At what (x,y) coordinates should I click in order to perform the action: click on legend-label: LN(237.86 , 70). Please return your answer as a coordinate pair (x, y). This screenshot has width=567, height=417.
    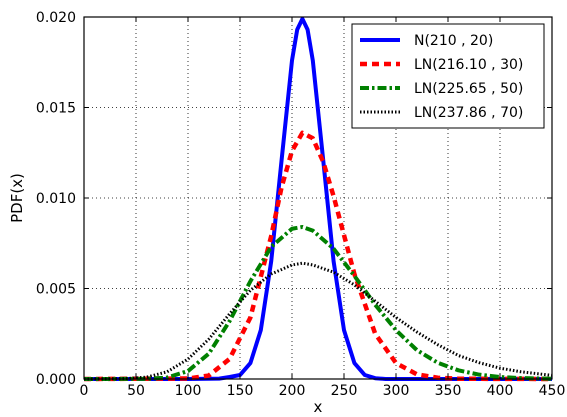
    Looking at the image, I should click on (468, 113).